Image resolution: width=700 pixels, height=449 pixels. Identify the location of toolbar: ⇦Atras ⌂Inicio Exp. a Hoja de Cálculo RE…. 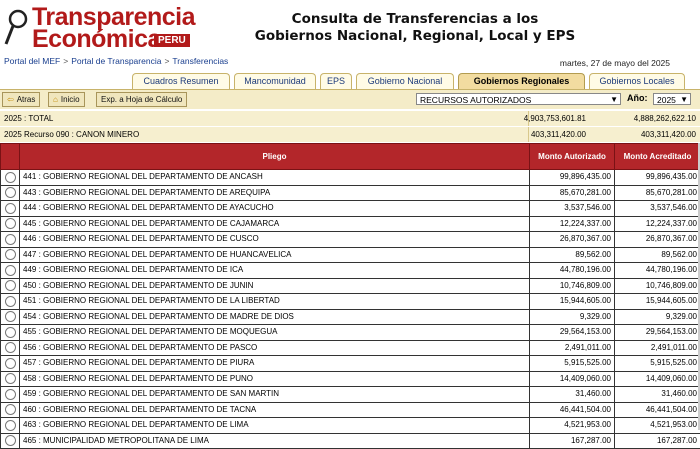
(350, 99).